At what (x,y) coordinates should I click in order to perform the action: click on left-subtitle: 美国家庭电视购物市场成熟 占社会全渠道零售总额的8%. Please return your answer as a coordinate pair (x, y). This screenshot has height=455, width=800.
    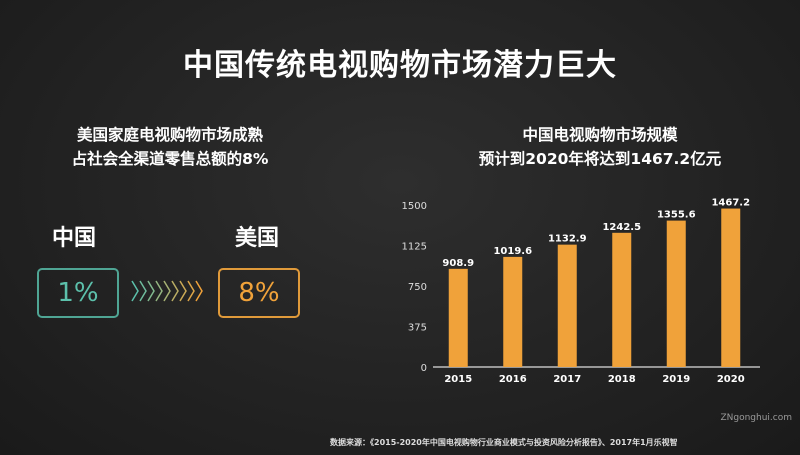
    Looking at the image, I should click on (170, 147).